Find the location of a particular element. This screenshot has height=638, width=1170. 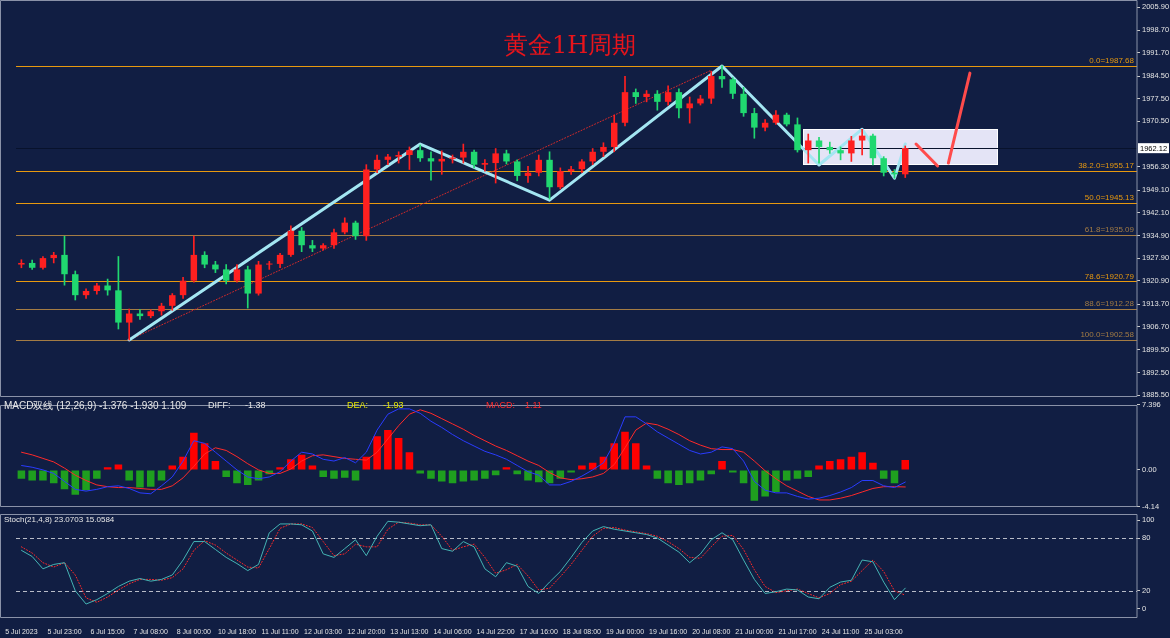

annotation: DIFF: is located at coordinates (219, 405).